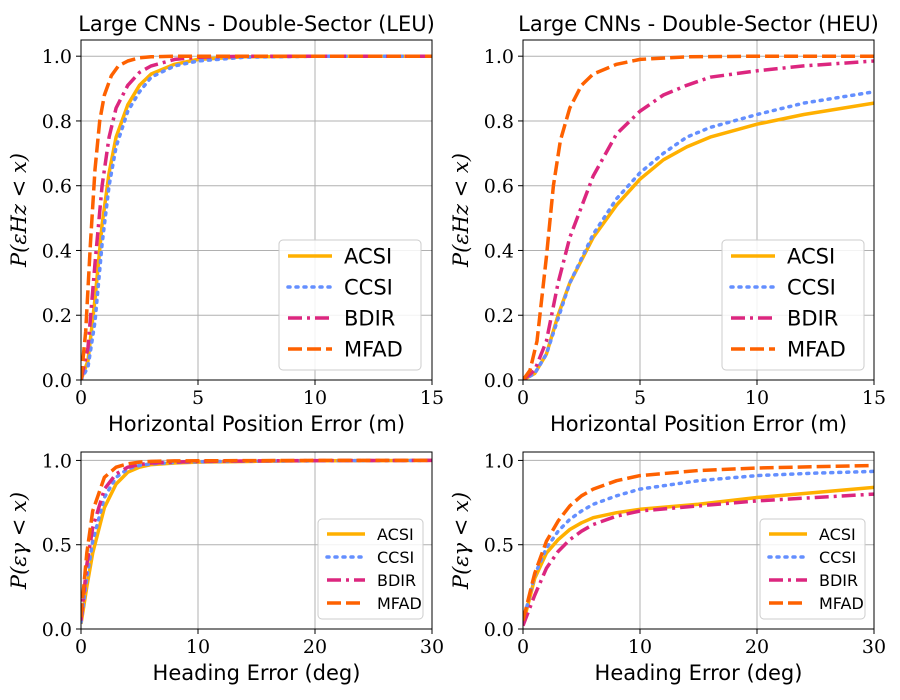  I want to click on series-line-acsi, so click(698, 555).